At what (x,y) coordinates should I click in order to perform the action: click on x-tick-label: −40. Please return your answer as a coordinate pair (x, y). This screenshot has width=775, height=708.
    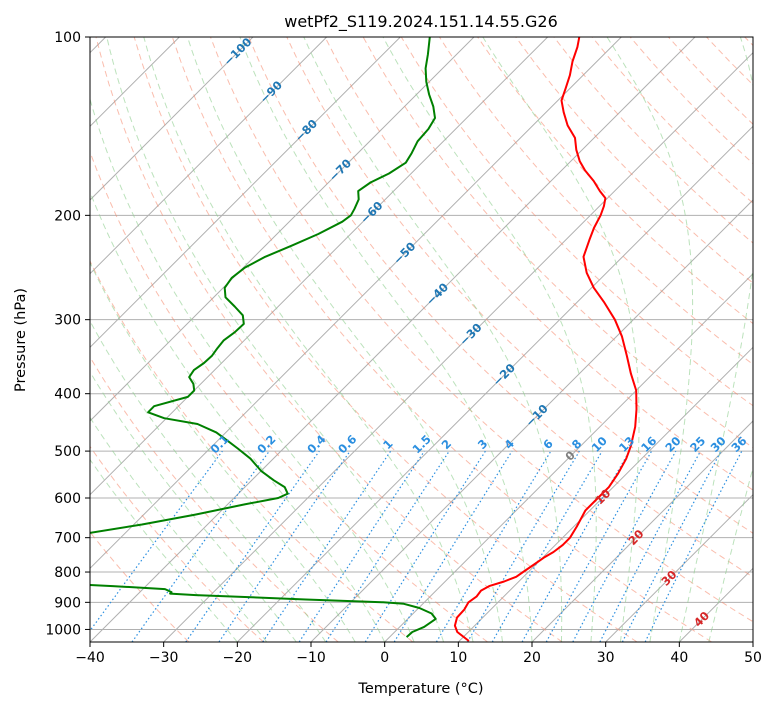
    Looking at the image, I should click on (90, 658).